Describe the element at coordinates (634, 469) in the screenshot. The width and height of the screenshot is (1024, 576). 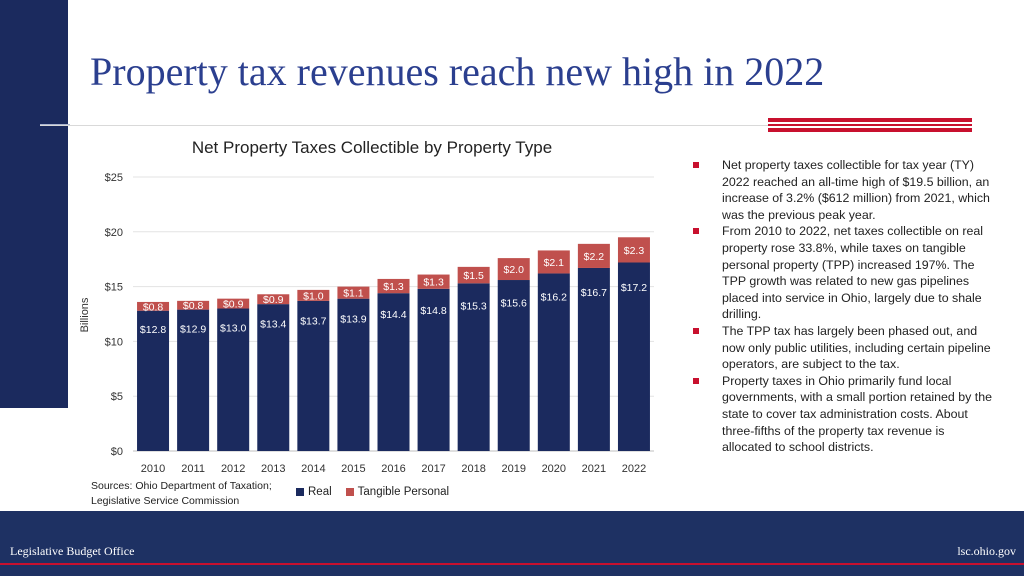
I see `x-tick-label: 2022` at that location.